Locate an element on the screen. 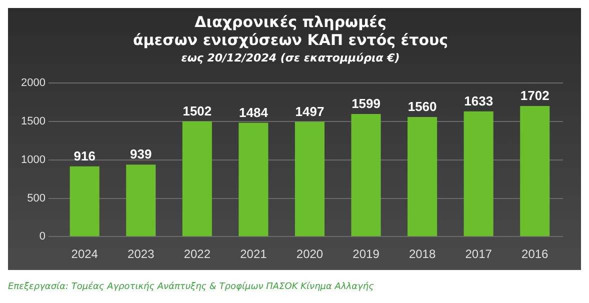  data-label: 916 is located at coordinates (85, 156).